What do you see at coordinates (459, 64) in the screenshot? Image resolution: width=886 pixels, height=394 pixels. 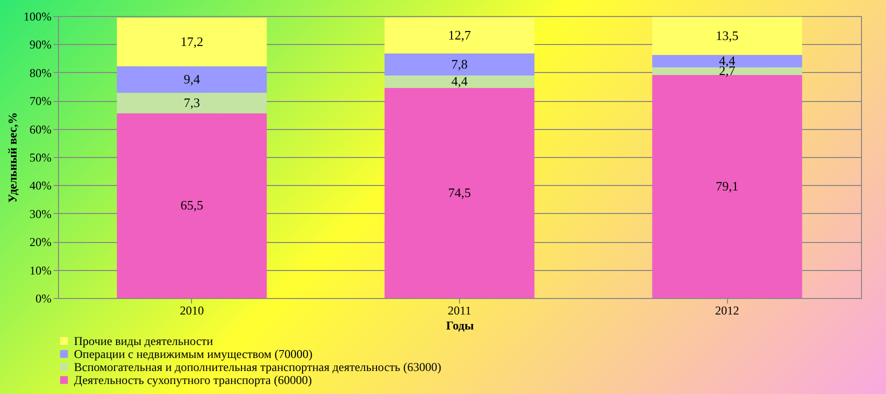 I see `data-label: 7,8` at bounding box center [459, 64].